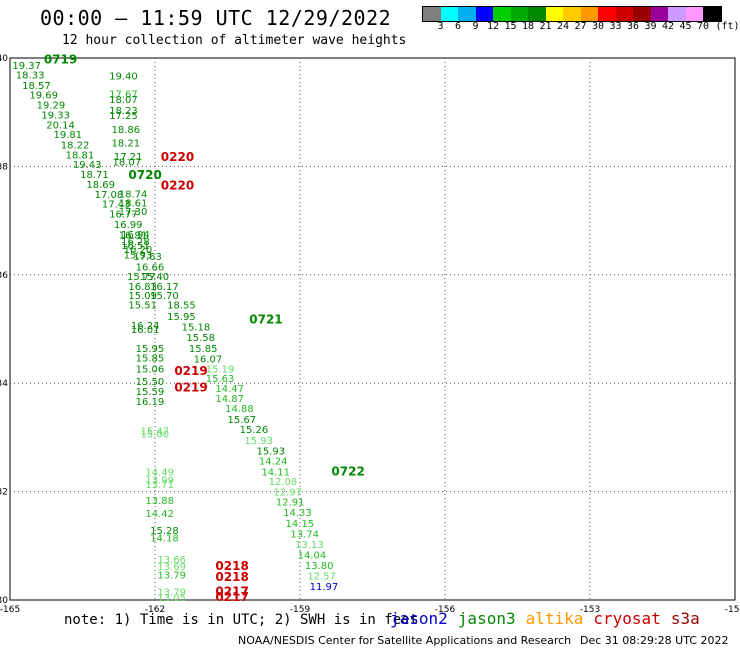  What do you see at coordinates (572, 14) in the screenshot?
I see `wave-height-colorbar` at bounding box center [572, 14].